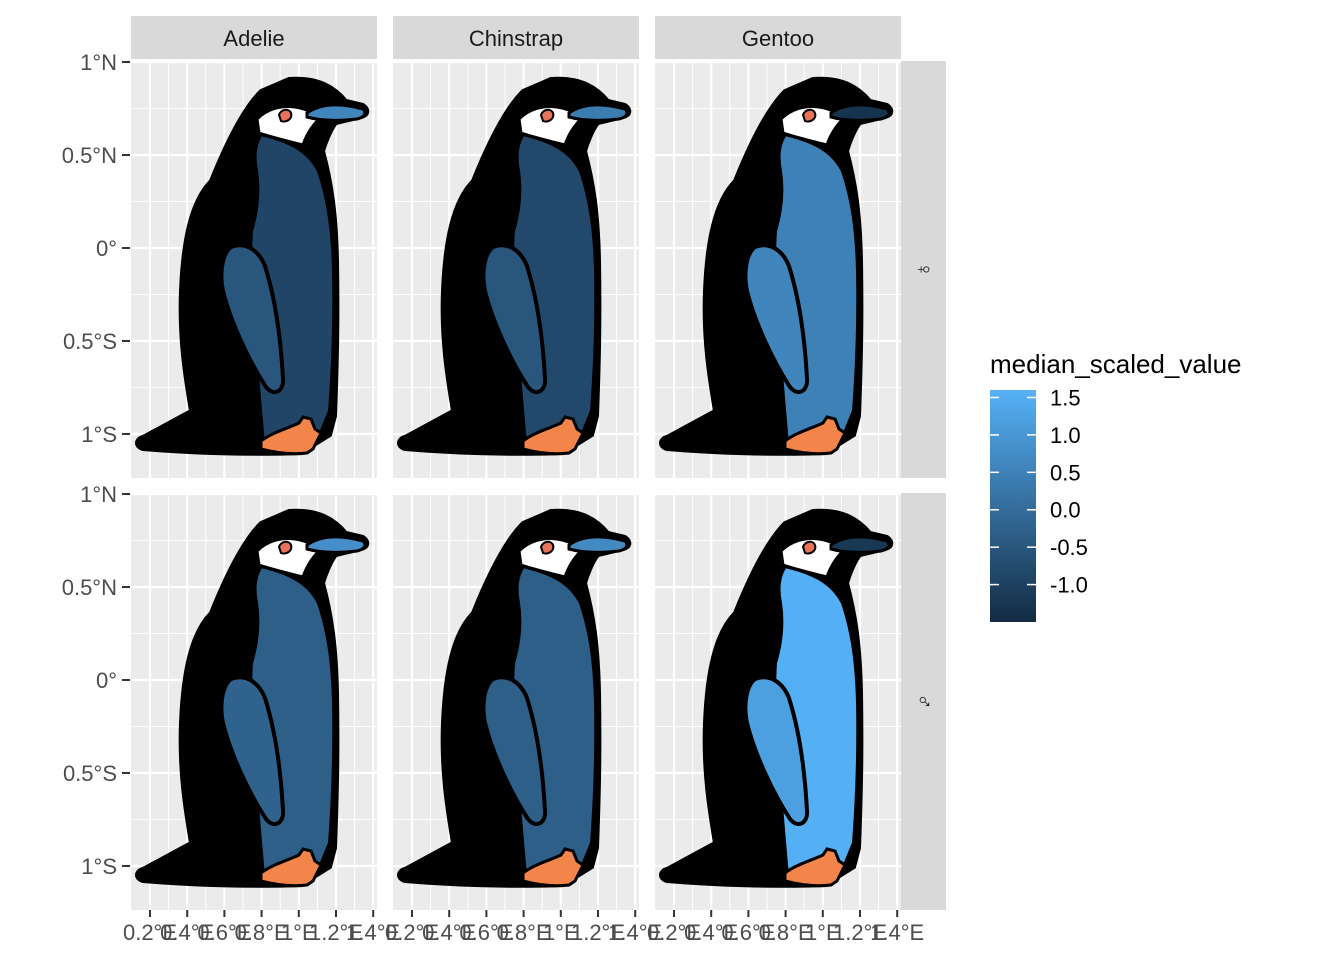  I want to click on strip-adelie: Adelie, so click(254, 37).